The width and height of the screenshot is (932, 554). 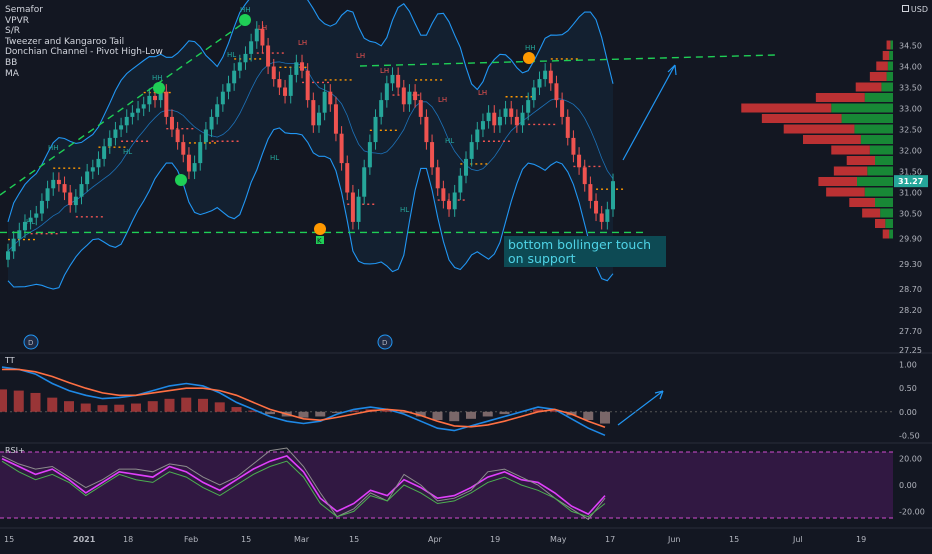 I want to click on kangaroo-tail-label: K, so click(x=319, y=241).